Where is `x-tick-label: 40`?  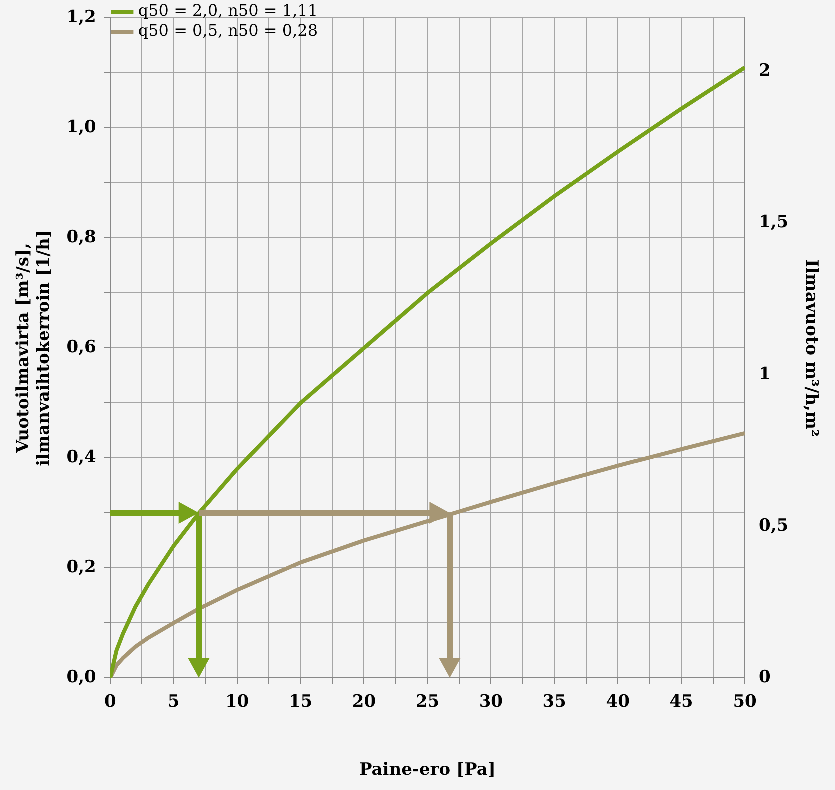
x-tick-label: 40 is located at coordinates (618, 702).